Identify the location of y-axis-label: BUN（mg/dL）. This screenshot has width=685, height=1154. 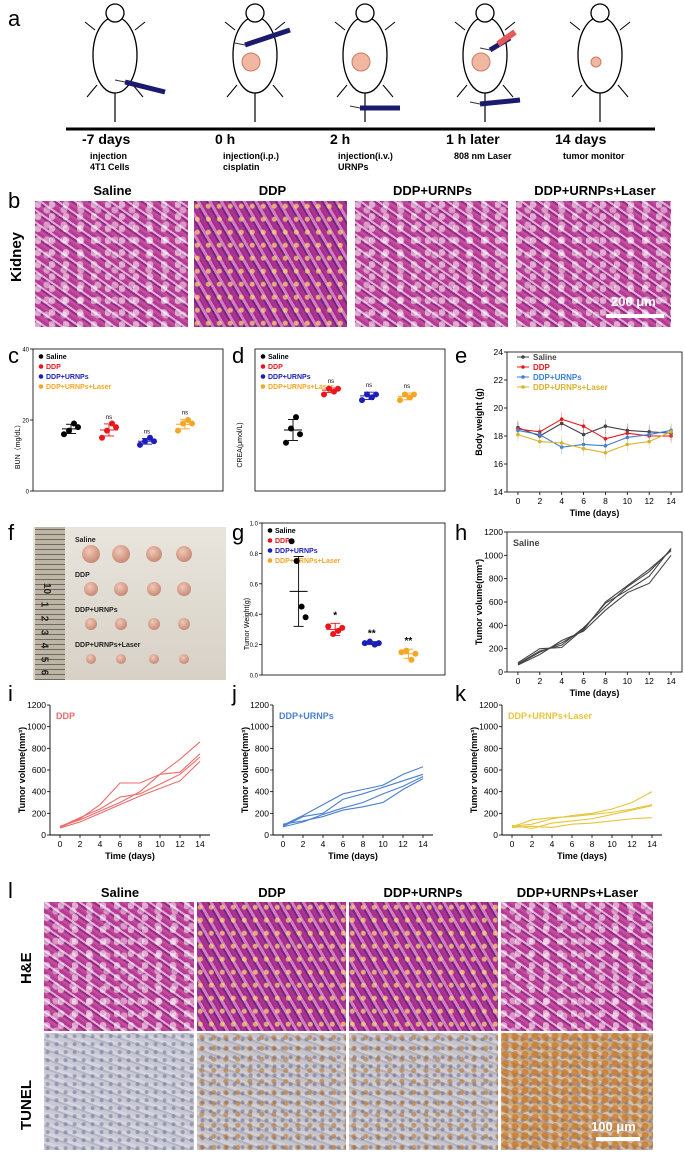
(18, 445).